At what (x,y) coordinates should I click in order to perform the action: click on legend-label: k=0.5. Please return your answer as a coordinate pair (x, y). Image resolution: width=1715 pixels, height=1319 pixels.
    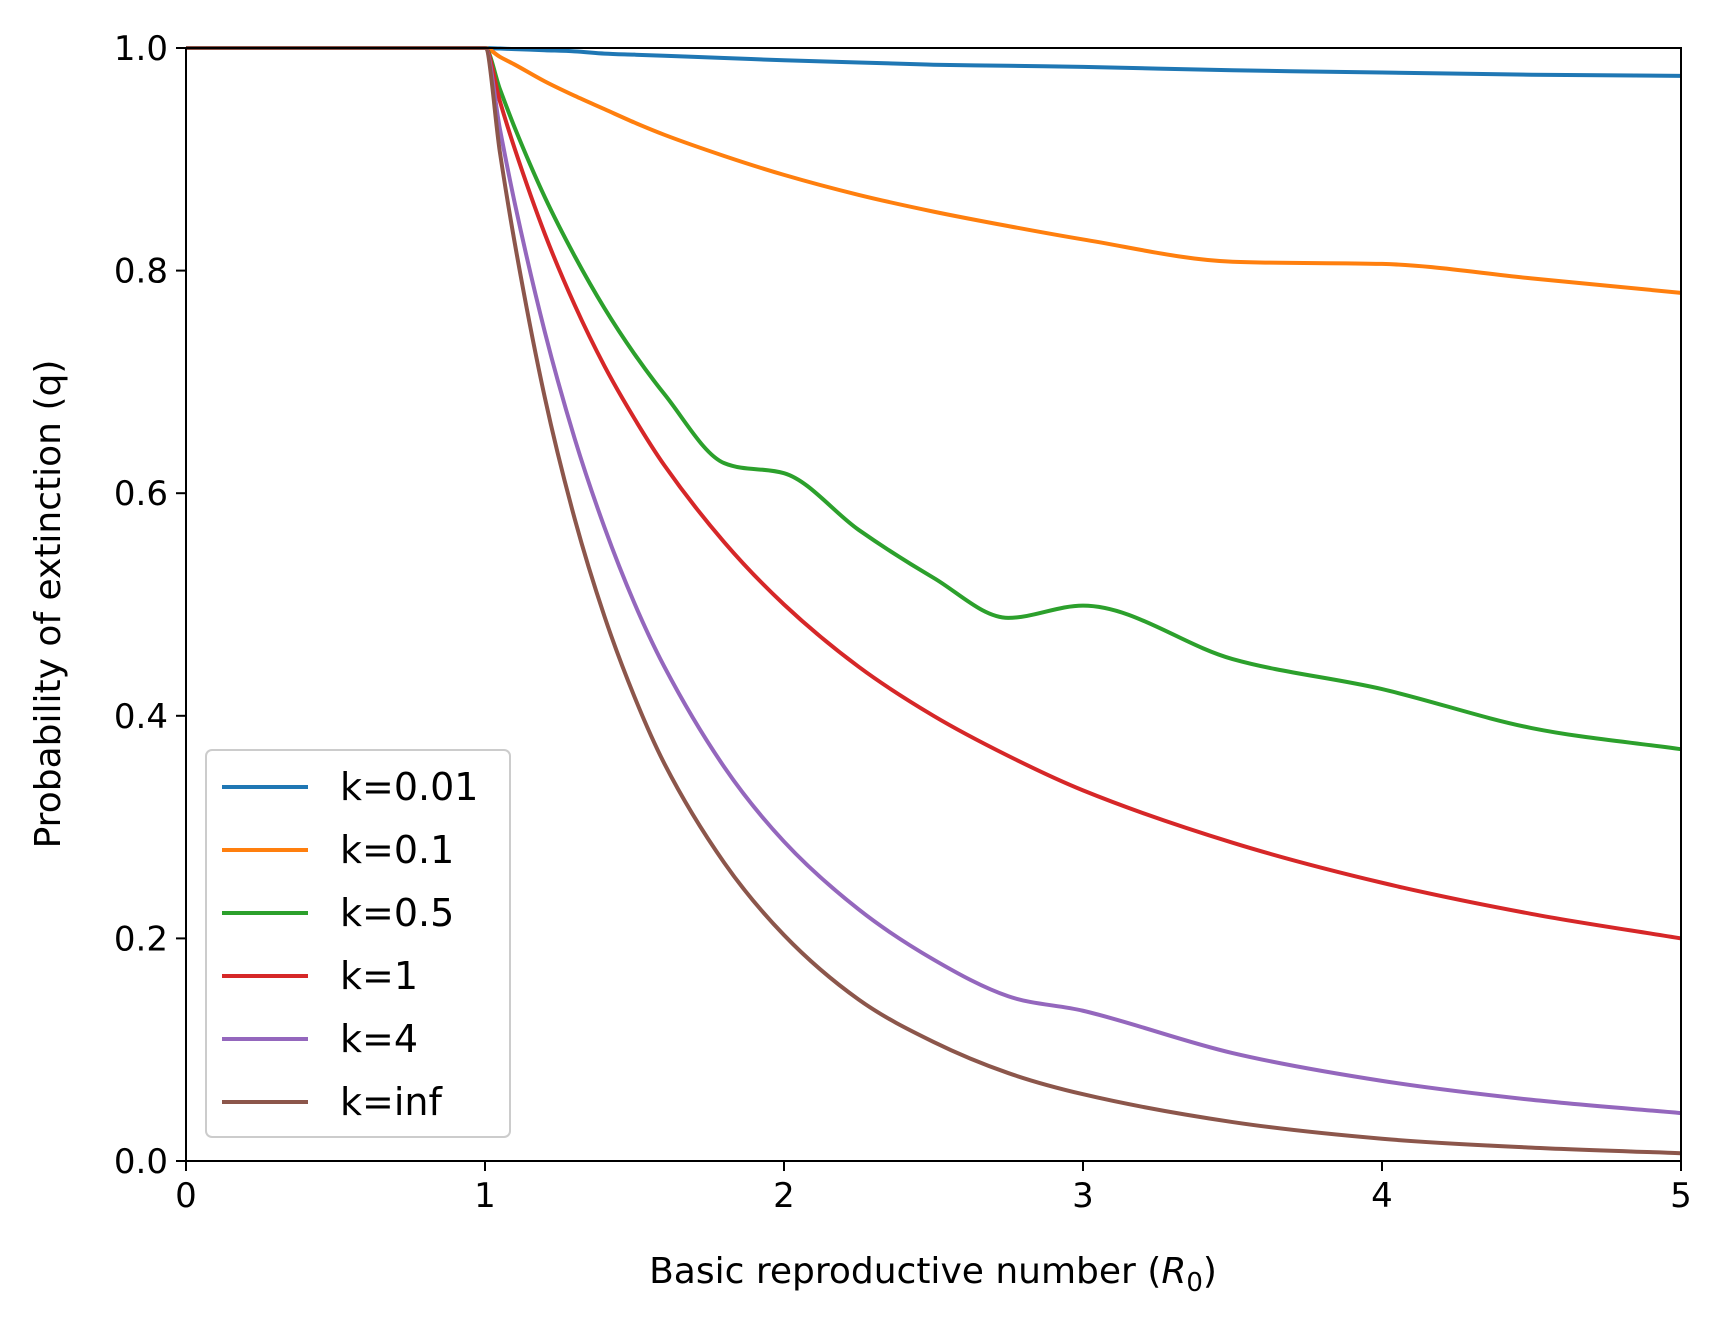
    Looking at the image, I should click on (397, 913).